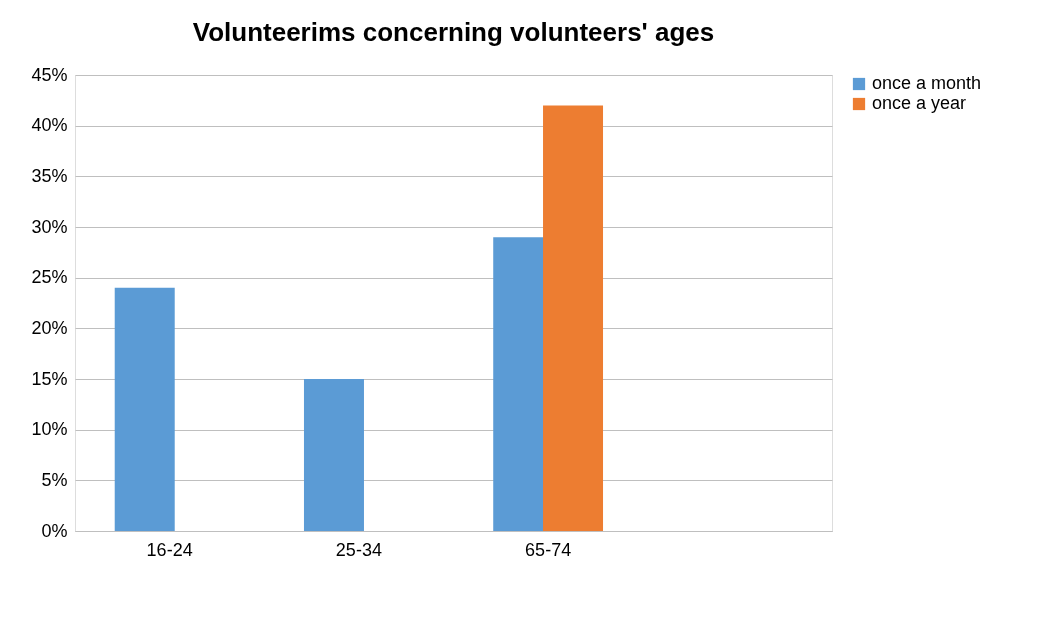 The width and height of the screenshot is (1060, 630). What do you see at coordinates (927, 83) in the screenshot?
I see `legend-label: once a month` at bounding box center [927, 83].